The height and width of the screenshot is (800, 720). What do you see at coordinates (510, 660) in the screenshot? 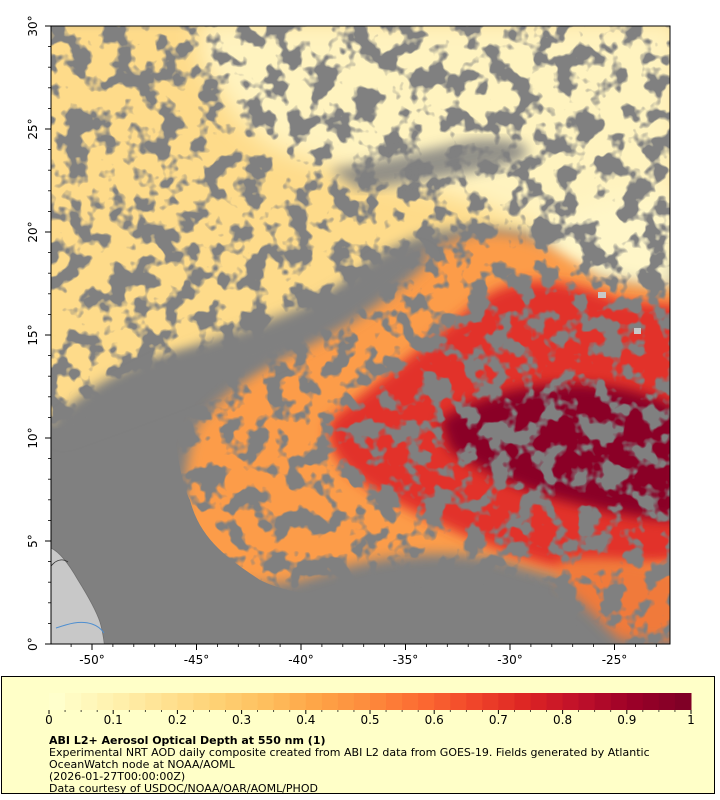
I see `lon-tick-label: -30°` at bounding box center [510, 660].